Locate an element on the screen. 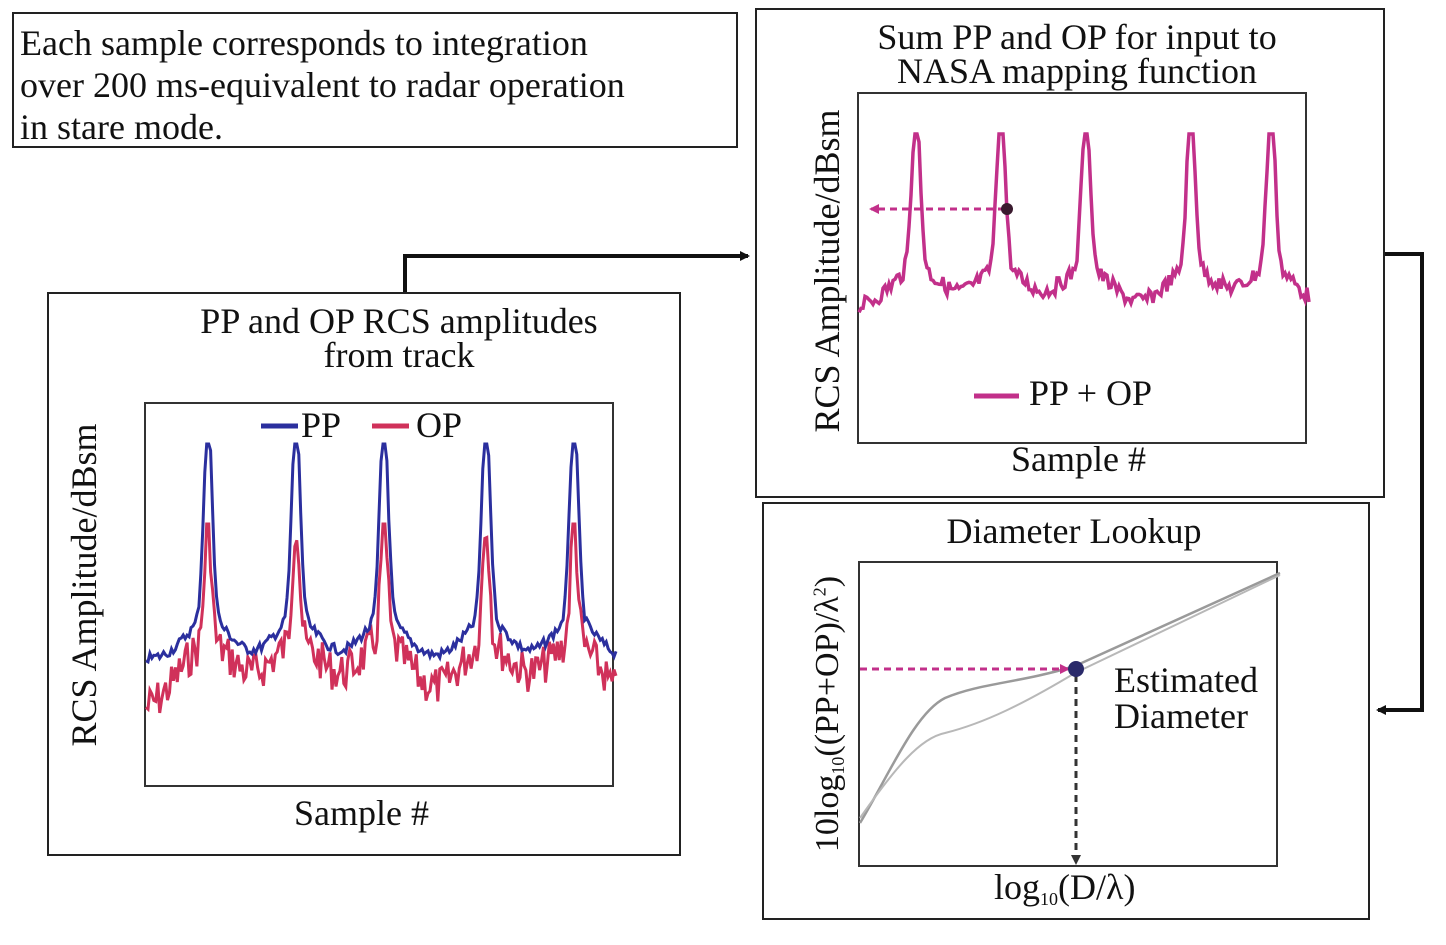  track-signal-chart is located at coordinates (381, 568).